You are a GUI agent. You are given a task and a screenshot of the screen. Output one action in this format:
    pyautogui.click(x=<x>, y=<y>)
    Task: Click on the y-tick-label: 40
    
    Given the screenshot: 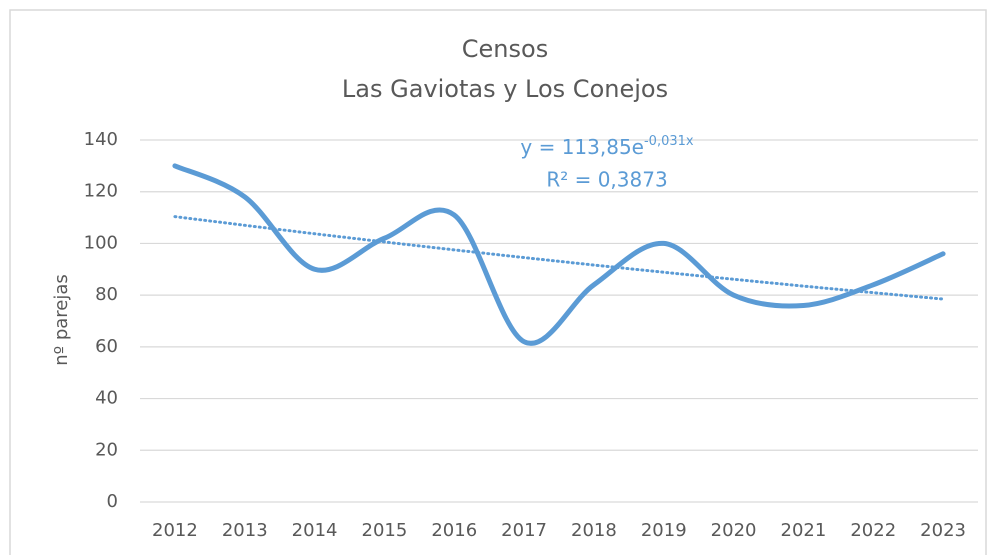 What is the action you would take?
    pyautogui.click(x=106, y=398)
    